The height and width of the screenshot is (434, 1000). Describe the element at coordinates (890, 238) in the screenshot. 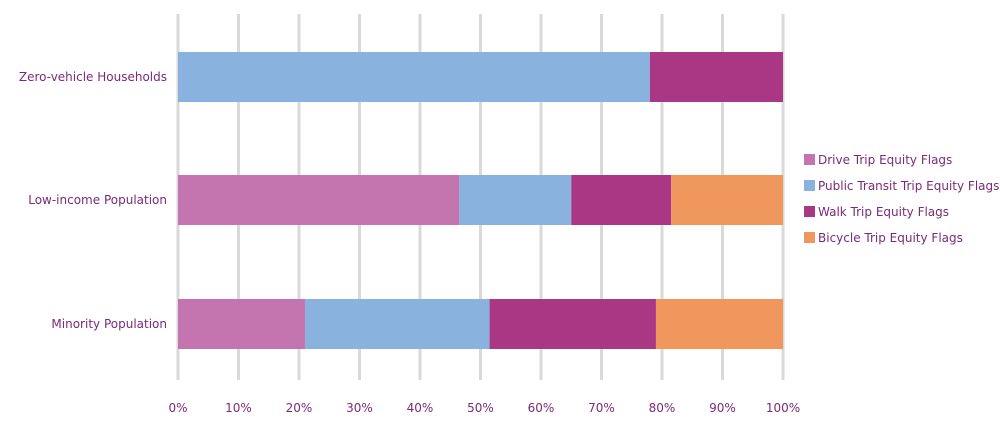

I see `legend-label: Bicycle Trip Equity Flags` at that location.